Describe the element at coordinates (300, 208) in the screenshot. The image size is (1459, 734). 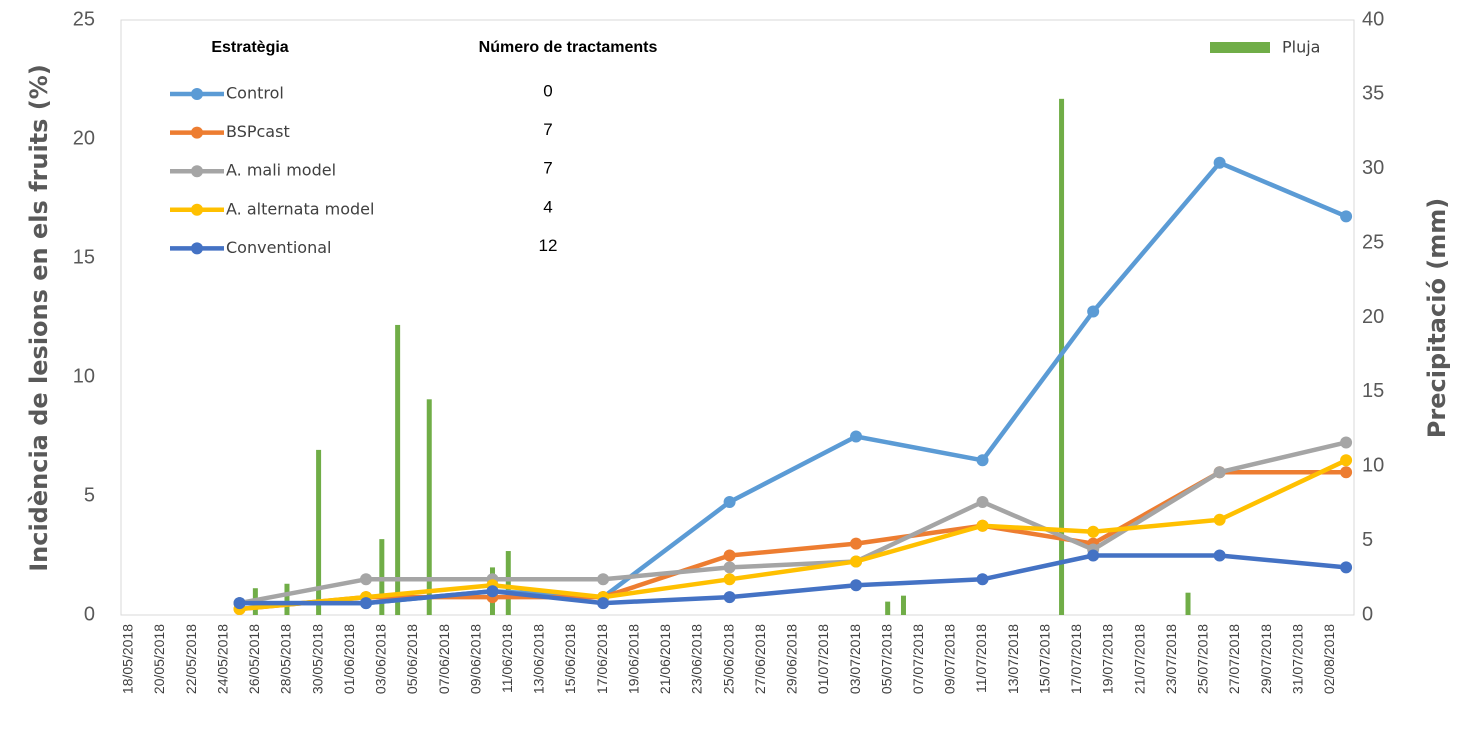
I see `legend-label: A. alternata model` at that location.